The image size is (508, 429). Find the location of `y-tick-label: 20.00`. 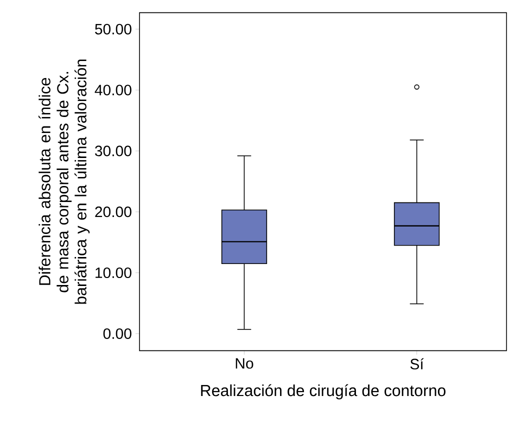

y-tick-label: 20.00 is located at coordinates (113, 212).